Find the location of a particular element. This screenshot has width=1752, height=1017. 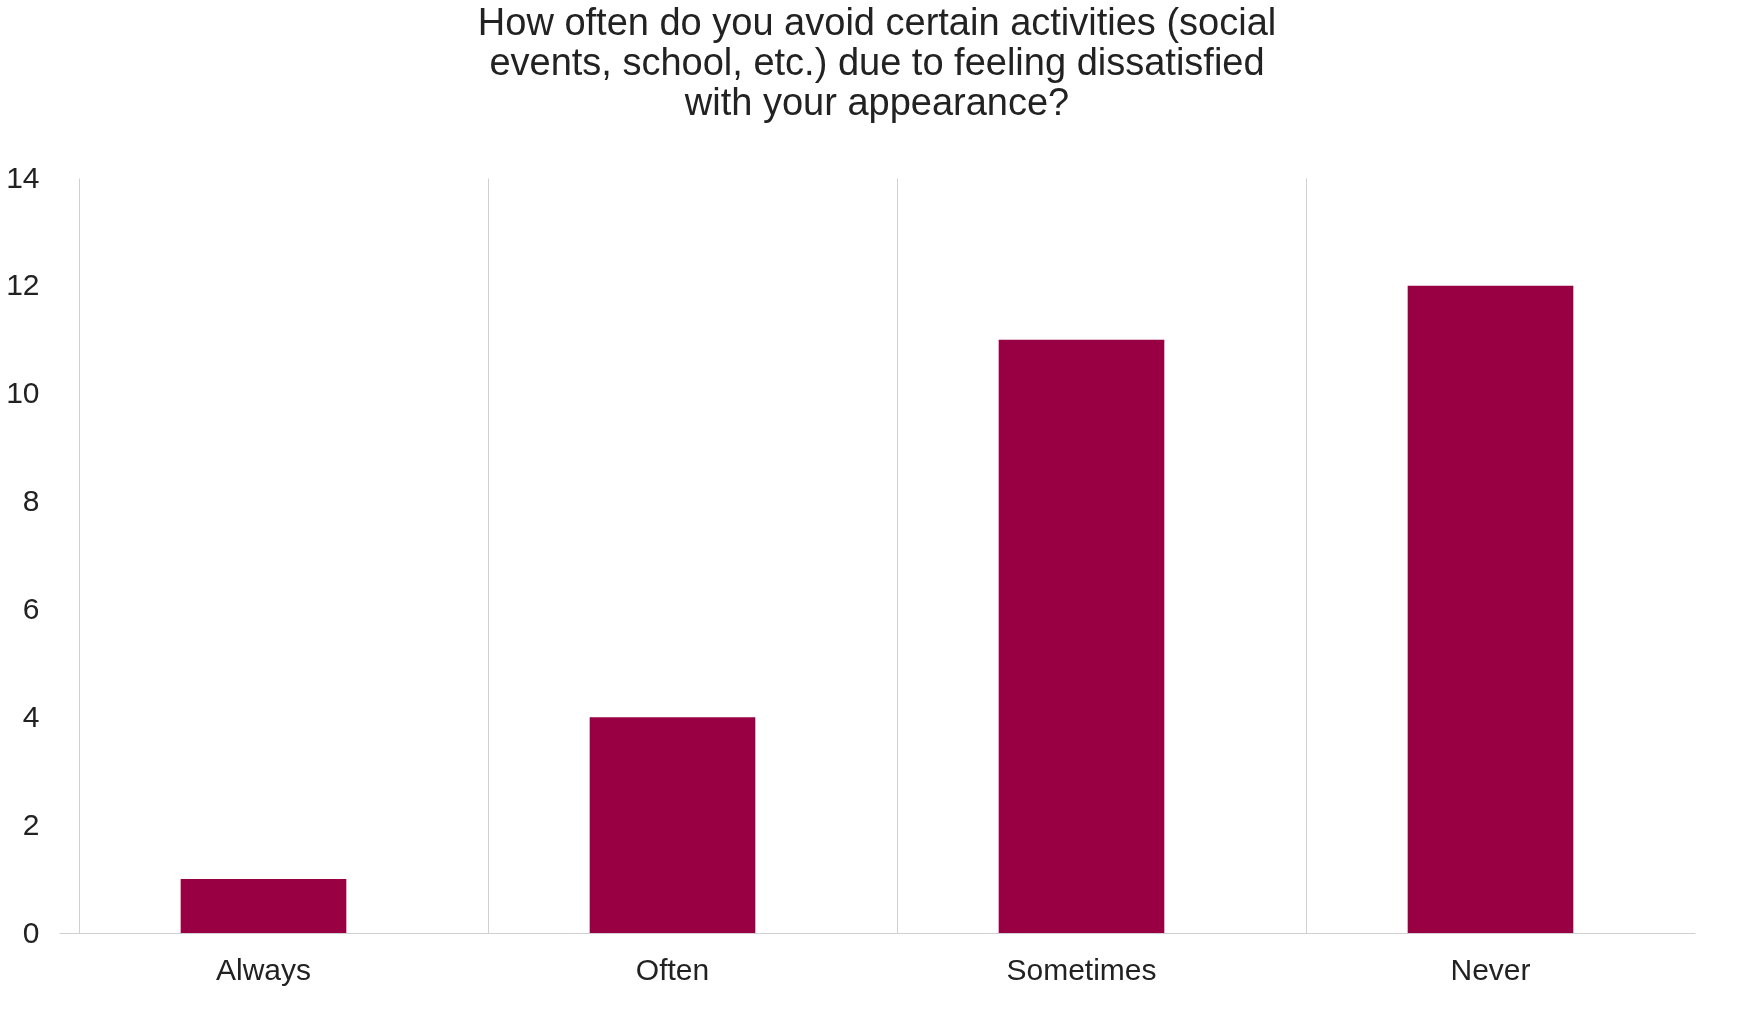

y-tick-label: 0 is located at coordinates (31, 932).